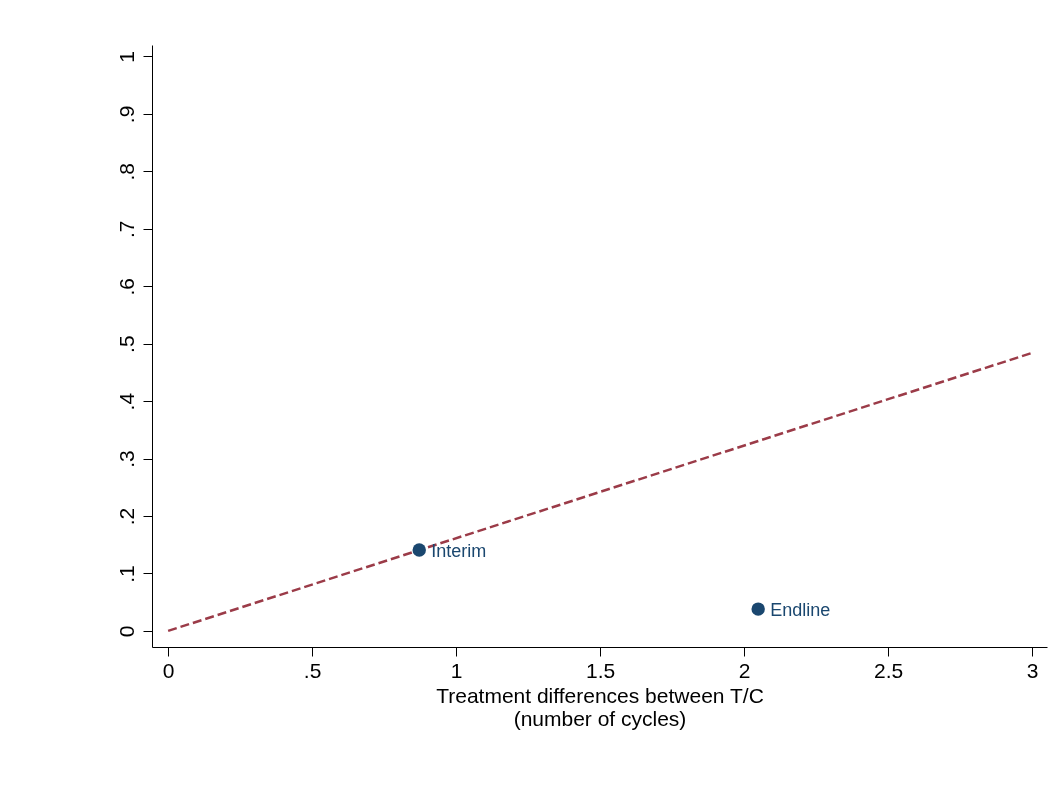 The image size is (1061, 791). I want to click on x-tick-label: 2.5, so click(888, 670).